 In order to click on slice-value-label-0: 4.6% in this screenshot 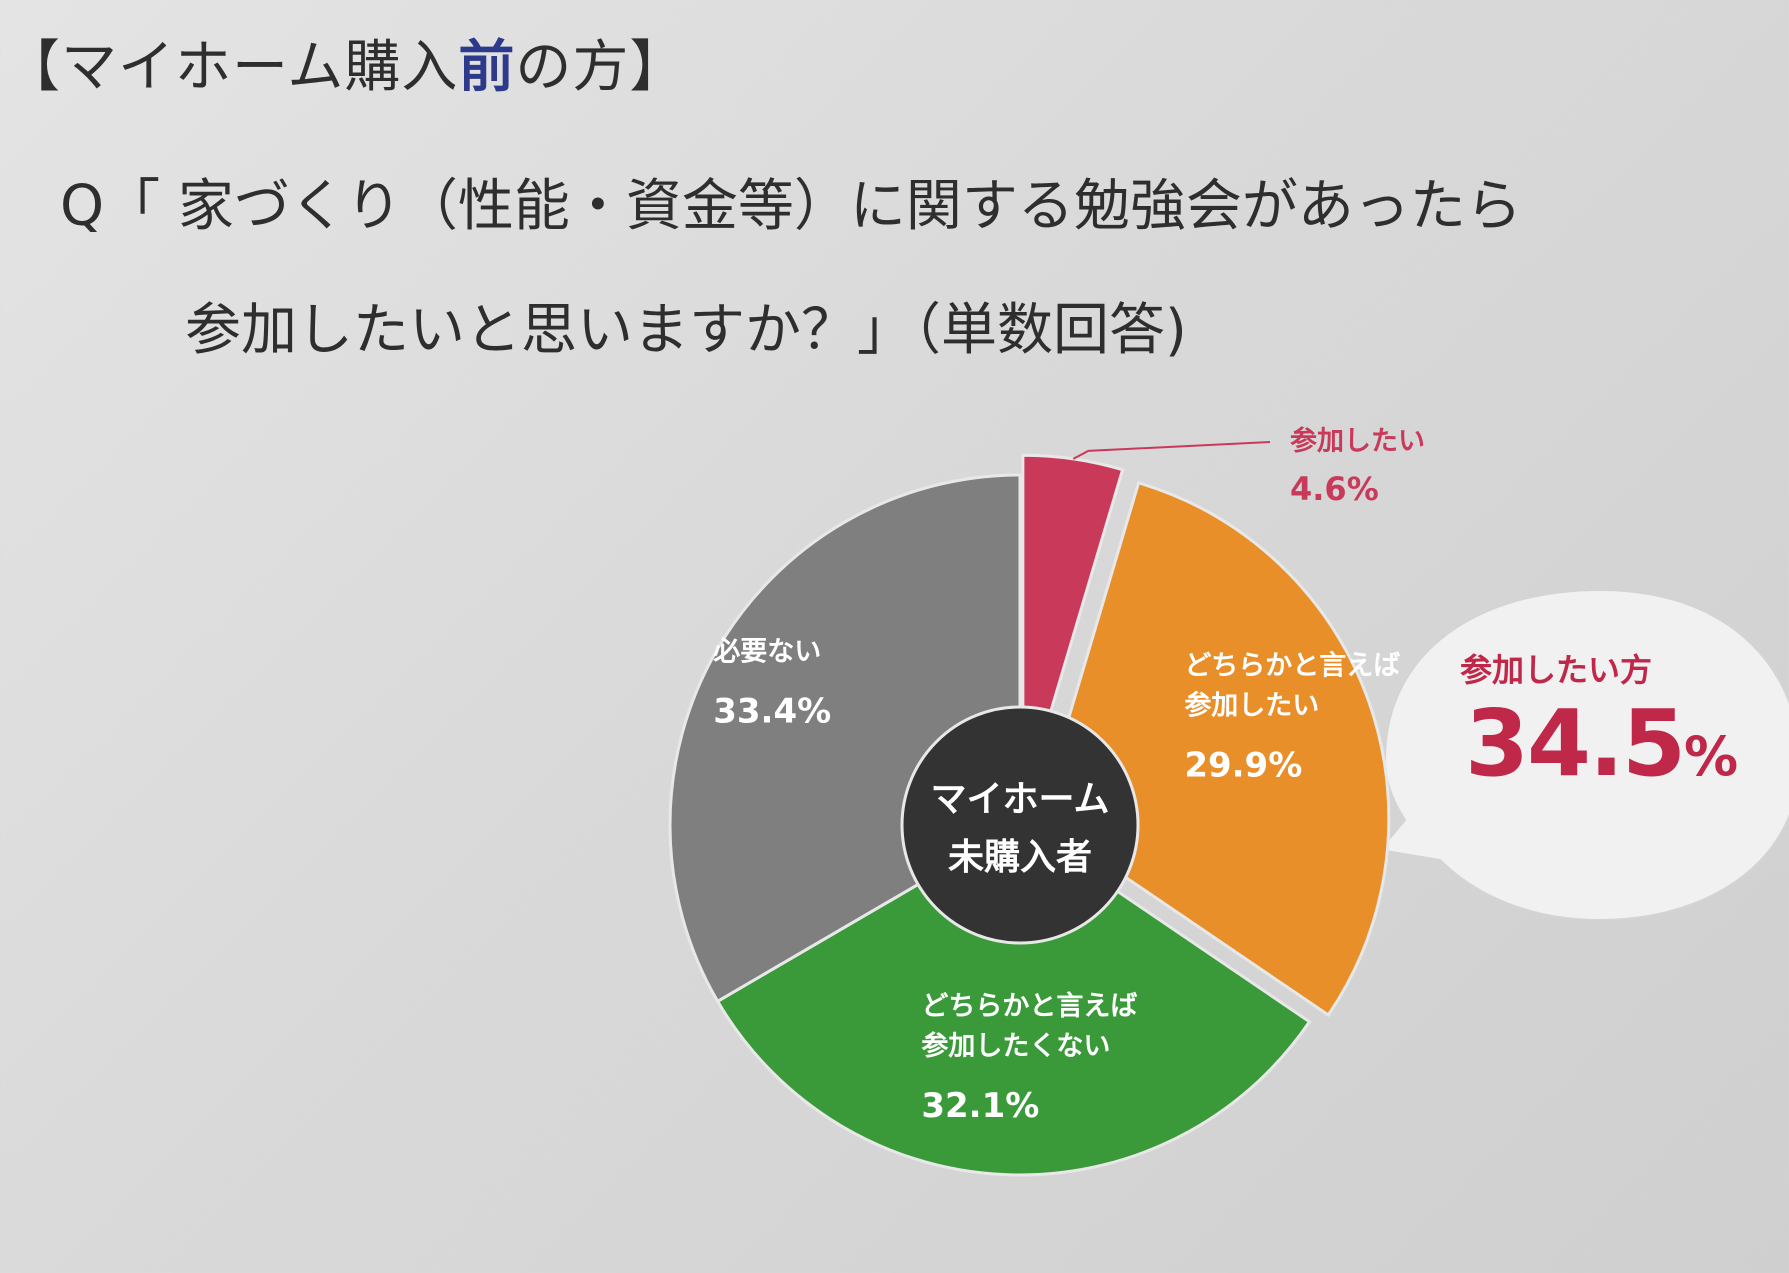, I will do `click(1334, 489)`.